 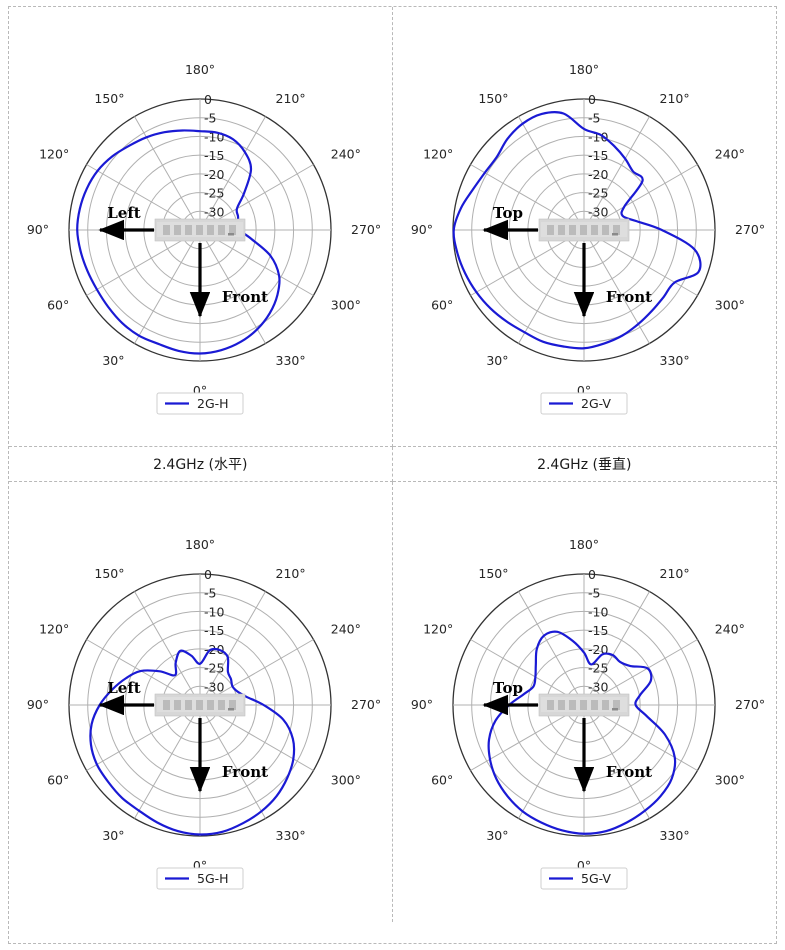 I want to click on legend-label: 5G-V, so click(x=596, y=878).